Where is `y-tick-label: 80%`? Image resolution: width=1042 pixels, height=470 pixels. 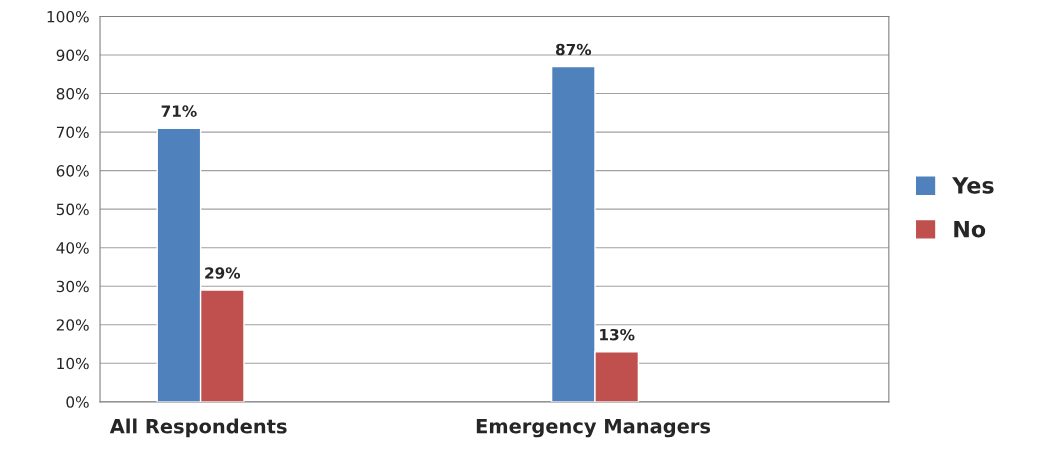 y-tick-label: 80% is located at coordinates (72, 94).